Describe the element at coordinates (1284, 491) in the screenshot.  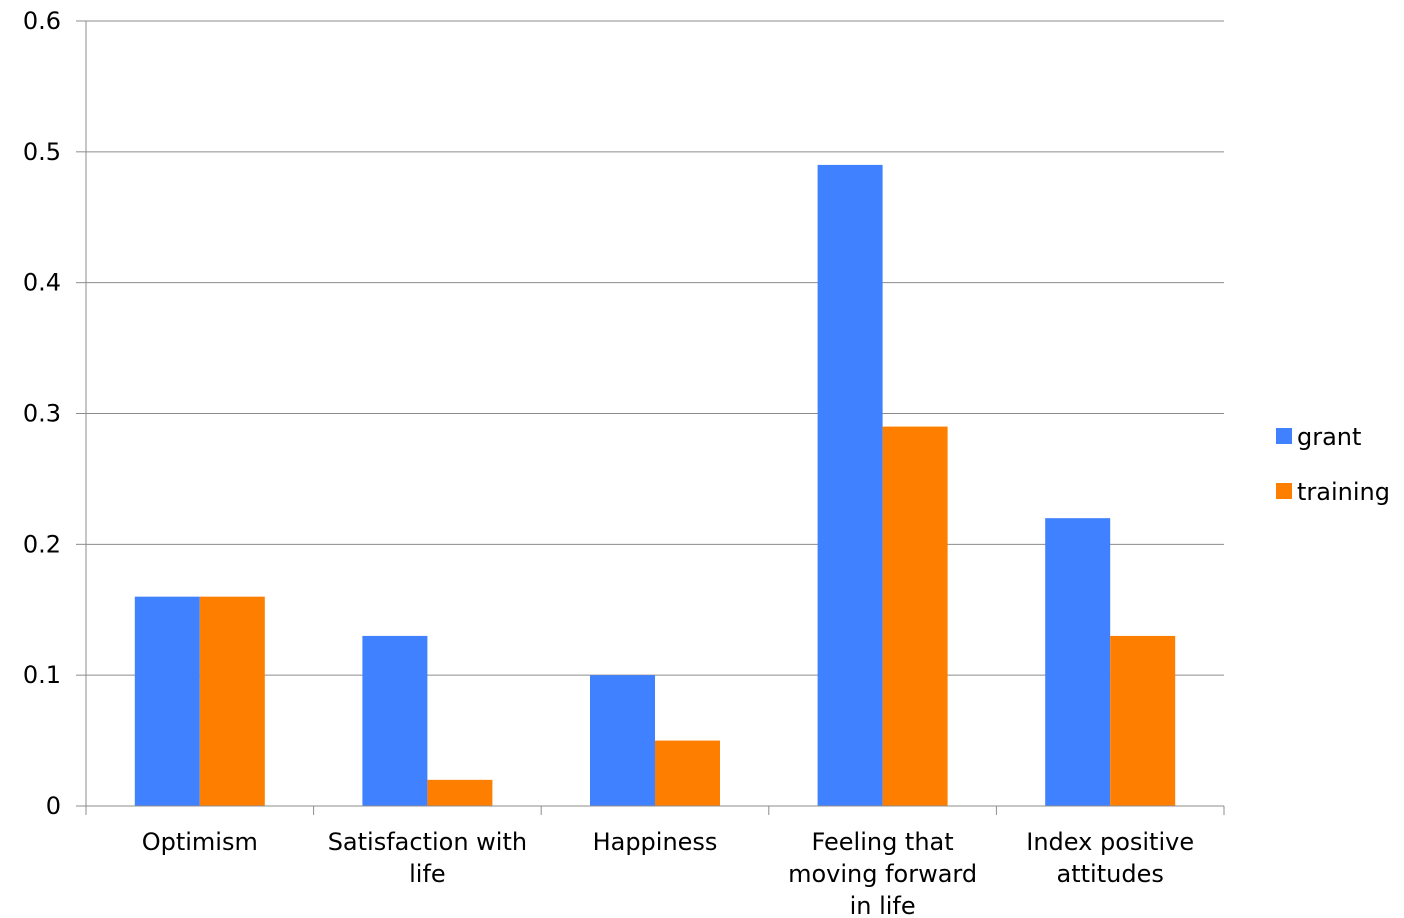
I see `legend-swatch-training` at that location.